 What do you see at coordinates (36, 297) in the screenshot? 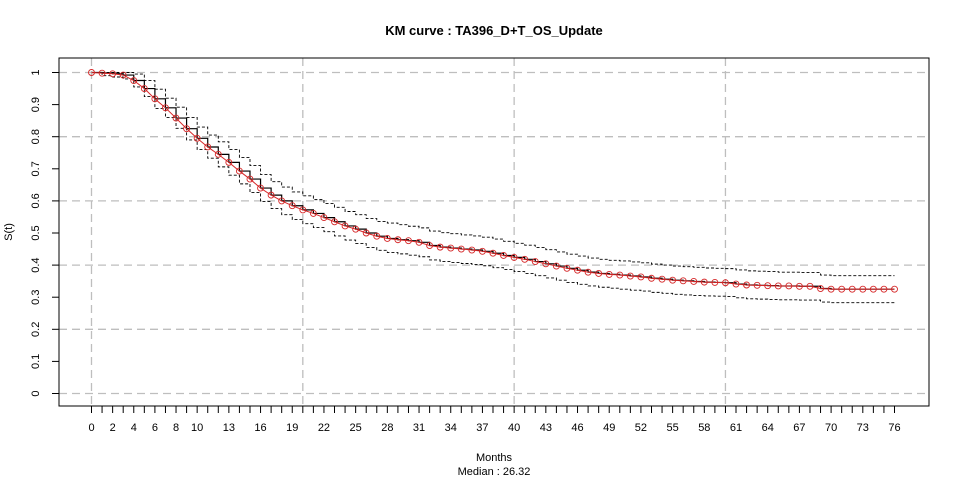
I see `y-tick-label: 0.3` at bounding box center [36, 297].